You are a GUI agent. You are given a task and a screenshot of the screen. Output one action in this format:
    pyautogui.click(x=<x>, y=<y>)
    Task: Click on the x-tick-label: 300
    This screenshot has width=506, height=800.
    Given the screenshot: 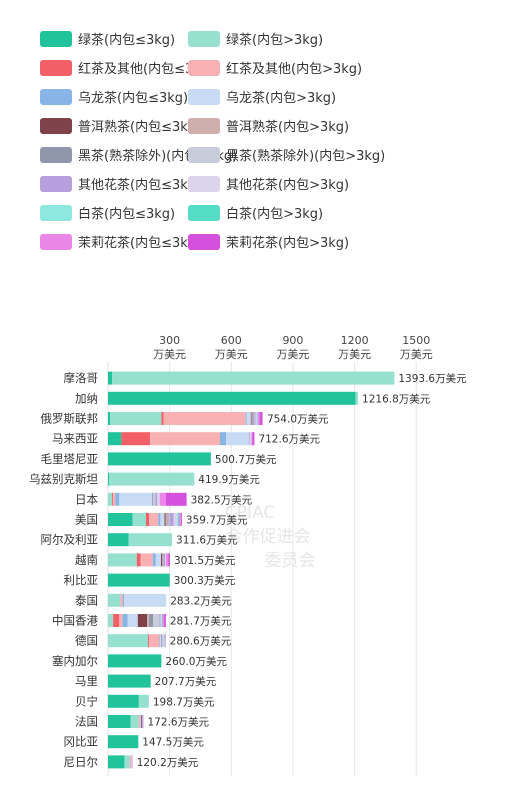 What is the action you would take?
    pyautogui.click(x=169, y=340)
    